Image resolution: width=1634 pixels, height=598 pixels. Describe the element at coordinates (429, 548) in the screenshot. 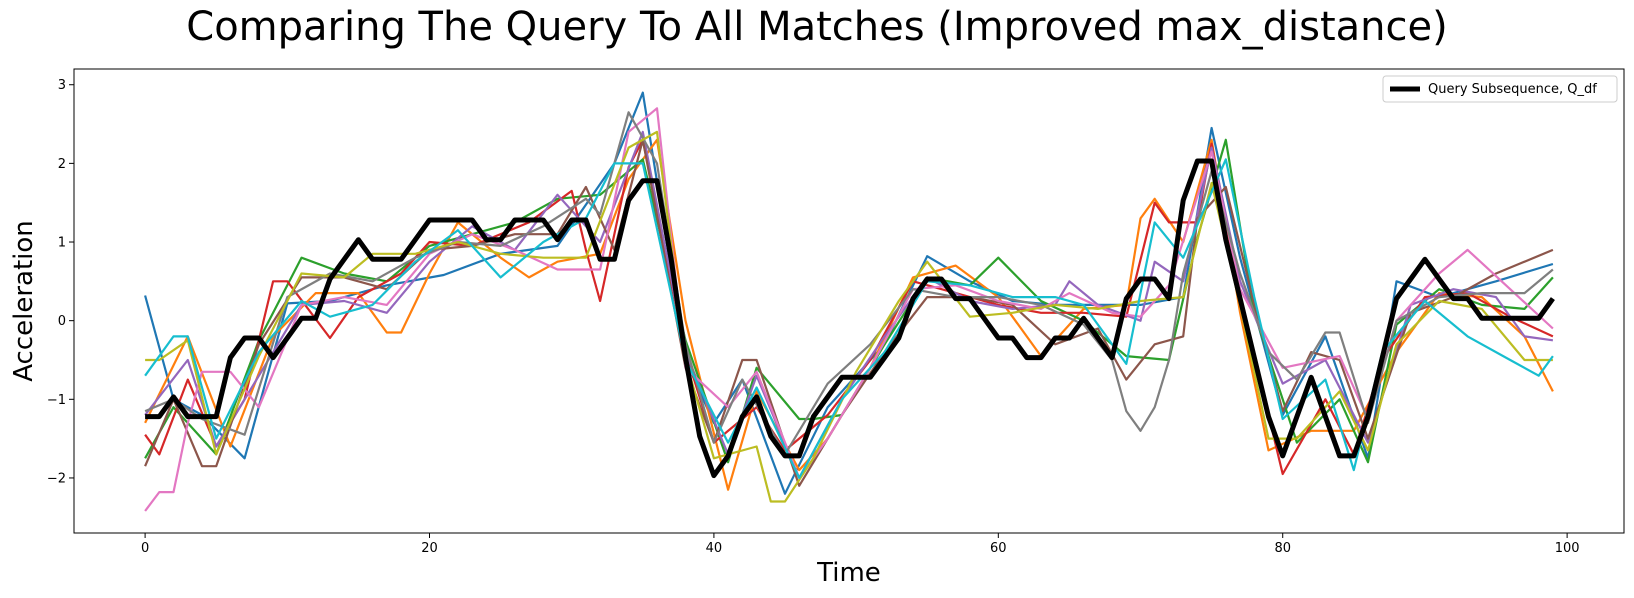

I see `x-tick-label: 20` at that location.